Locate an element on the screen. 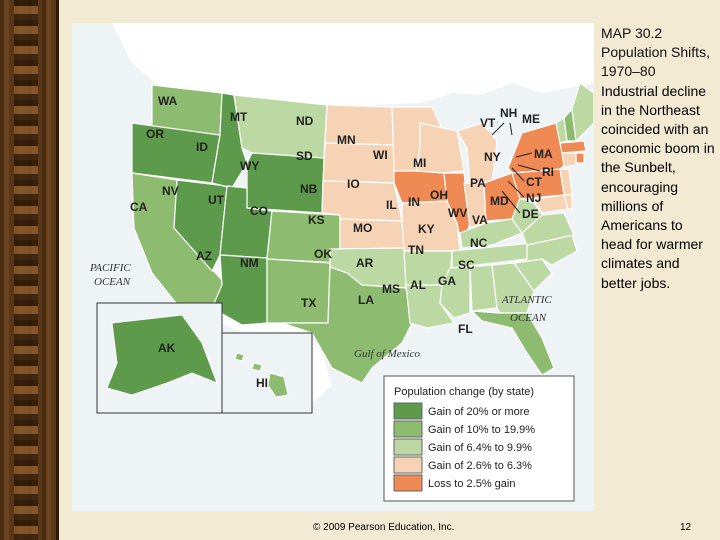  label-CA: CA is located at coordinates (139, 207).